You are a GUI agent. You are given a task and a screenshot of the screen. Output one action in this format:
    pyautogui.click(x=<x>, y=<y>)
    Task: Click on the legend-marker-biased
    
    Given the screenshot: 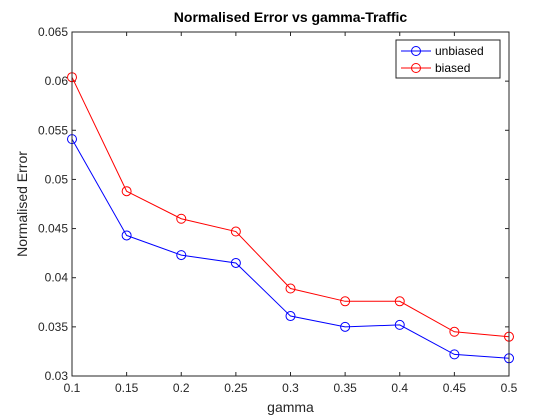 What is the action you would take?
    pyautogui.click(x=416, y=68)
    